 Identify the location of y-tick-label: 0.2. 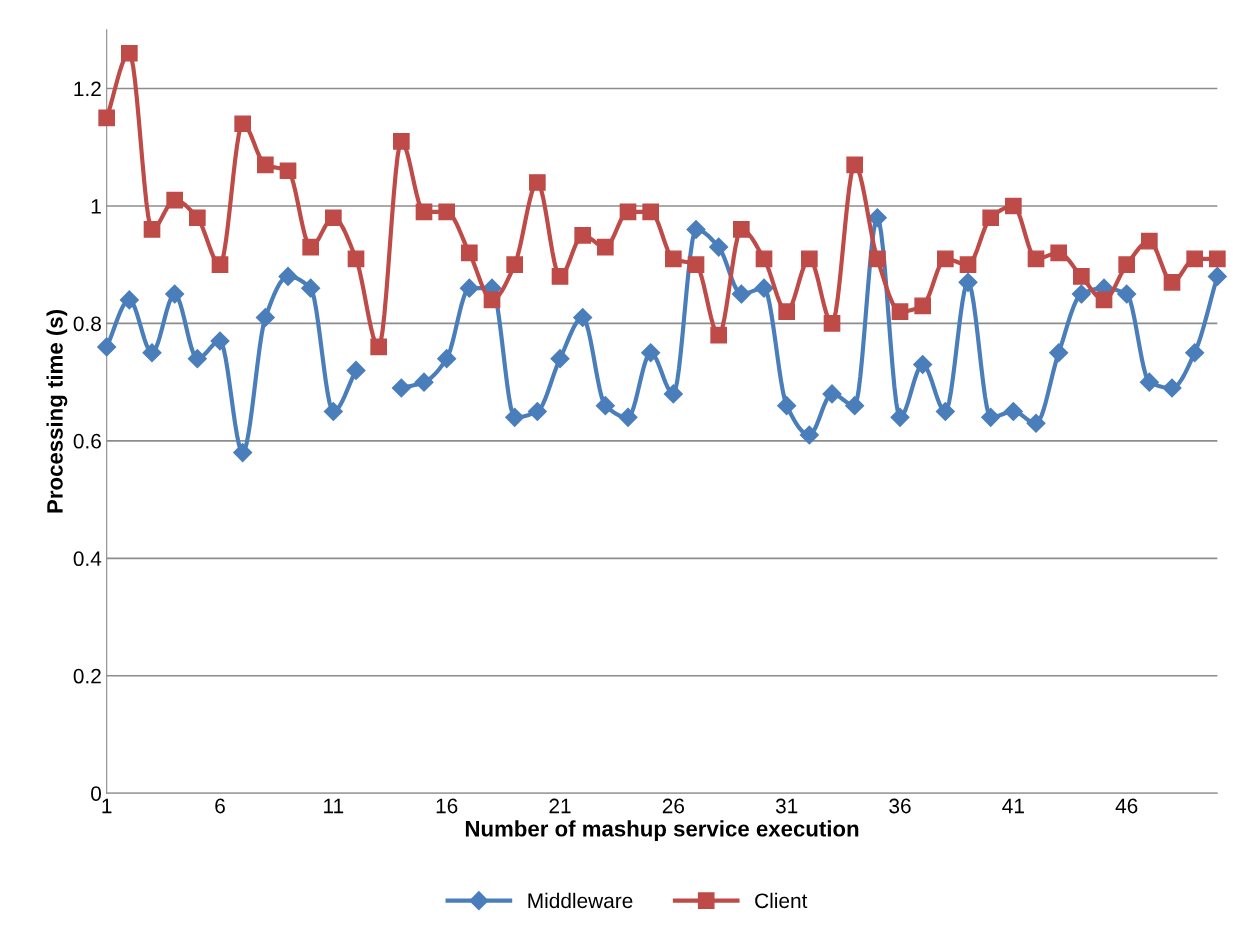
(87, 676).